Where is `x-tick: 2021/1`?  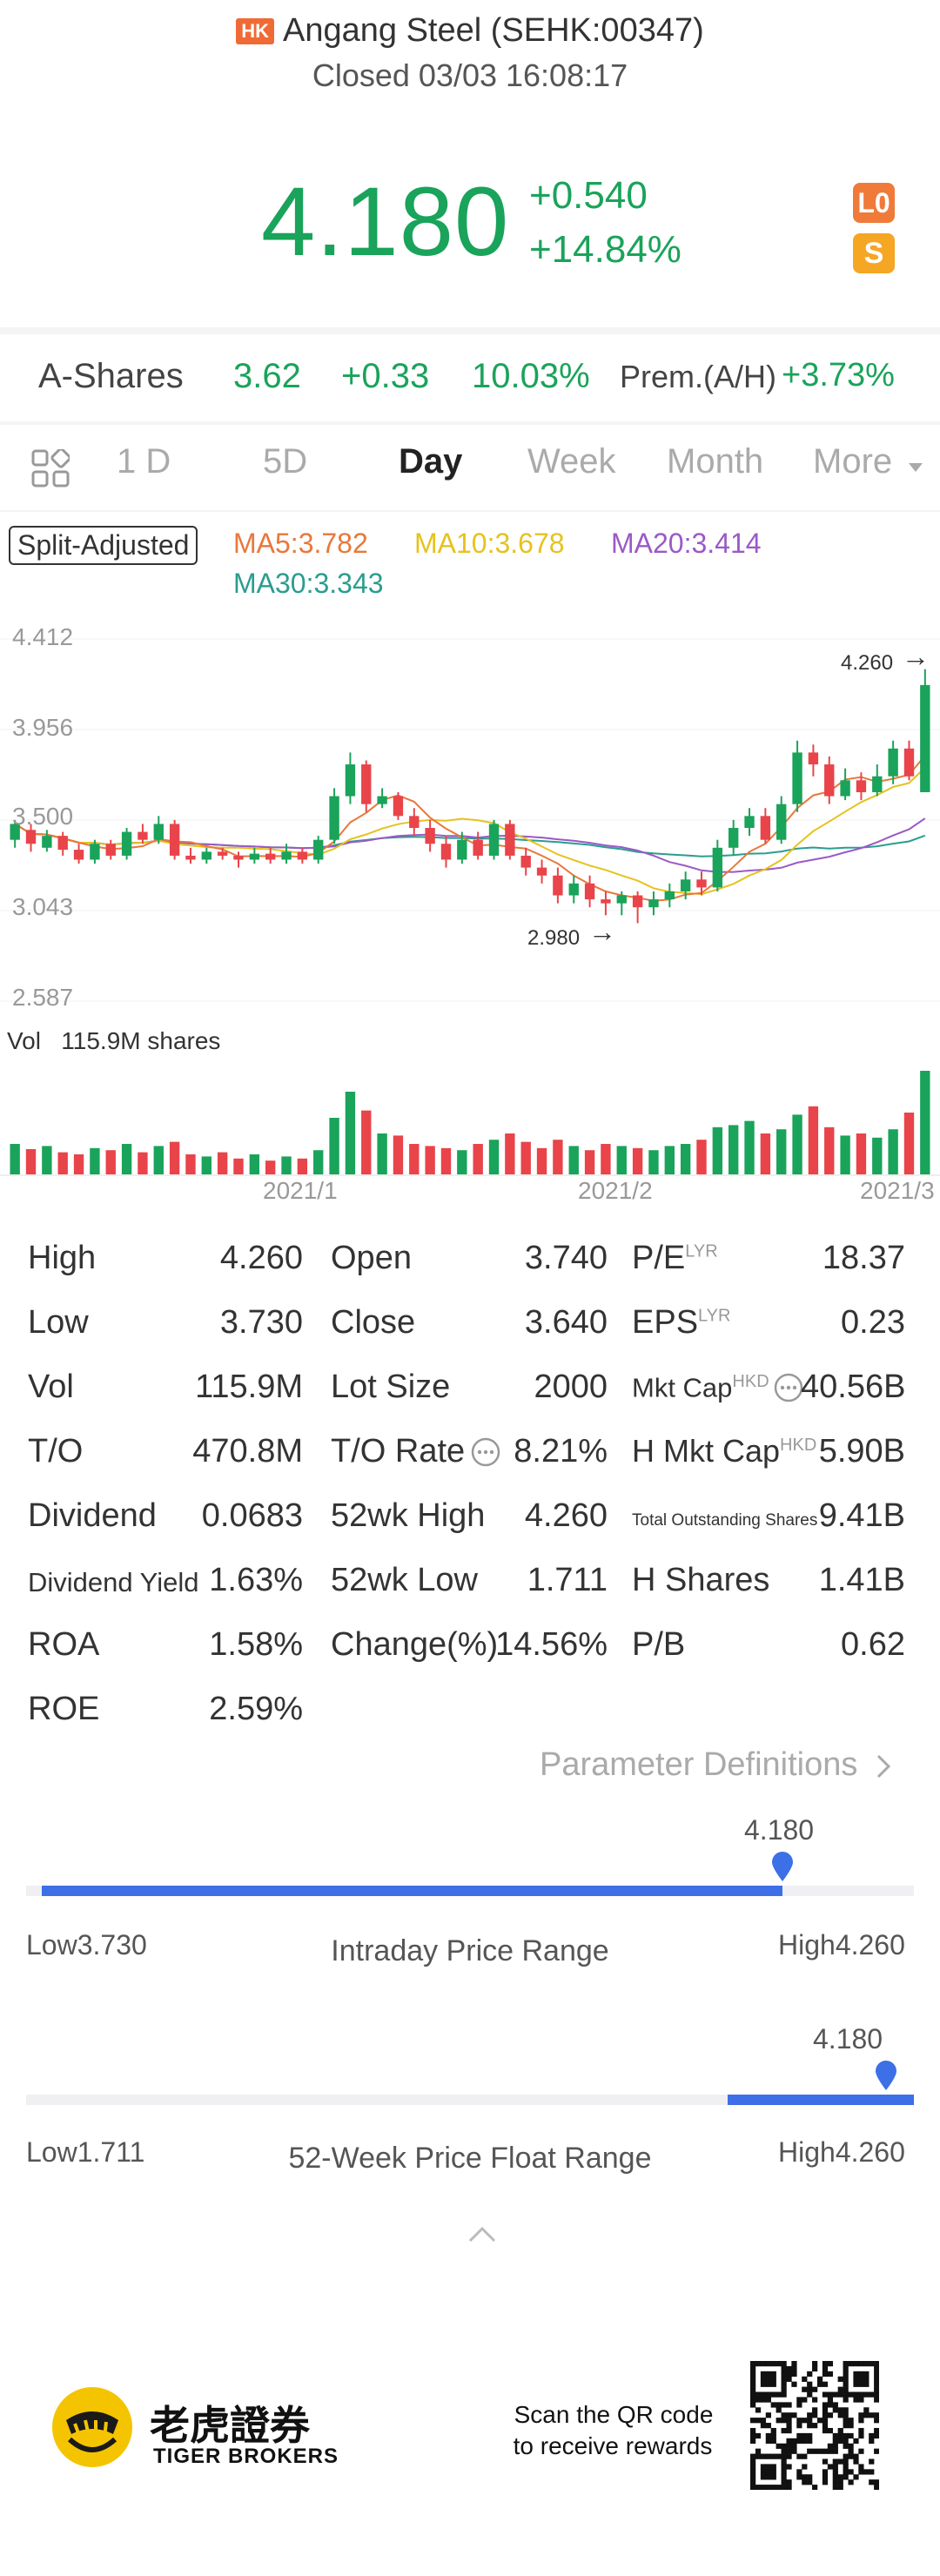
x-tick: 2021/1 is located at coordinates (301, 1190).